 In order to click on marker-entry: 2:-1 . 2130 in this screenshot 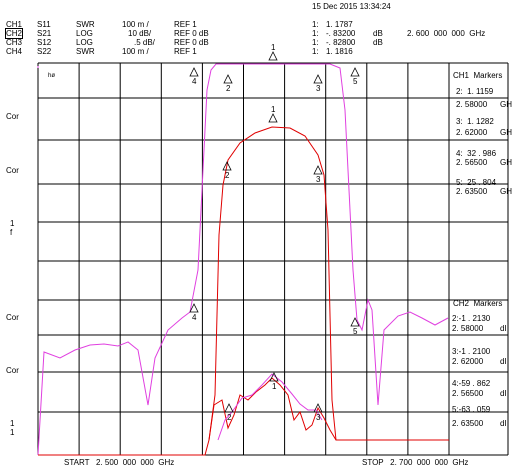, I will do `click(471, 318)`.